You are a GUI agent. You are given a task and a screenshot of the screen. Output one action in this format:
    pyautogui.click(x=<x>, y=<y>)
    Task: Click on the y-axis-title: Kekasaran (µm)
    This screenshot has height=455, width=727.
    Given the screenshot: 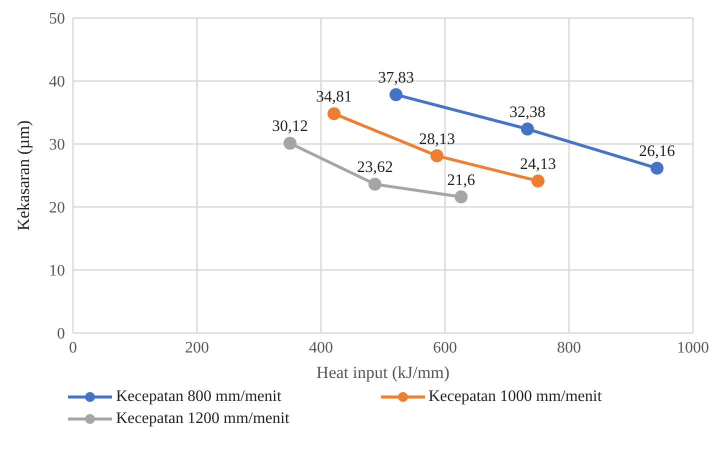 What is the action you would take?
    pyautogui.click(x=24, y=175)
    